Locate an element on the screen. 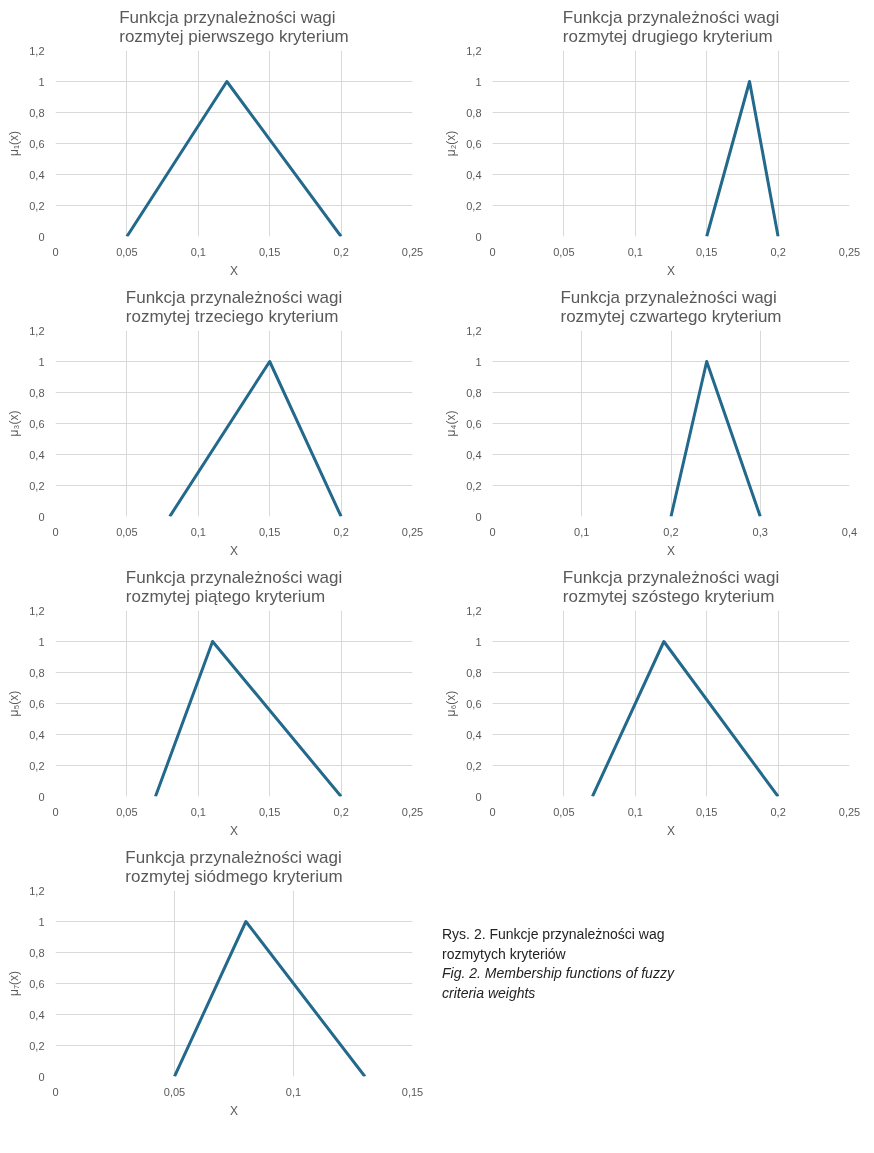 The image size is (874, 1153). caption: Fig. 2. Membership functions of fuzzy criteria weights is located at coordinates (559, 983).